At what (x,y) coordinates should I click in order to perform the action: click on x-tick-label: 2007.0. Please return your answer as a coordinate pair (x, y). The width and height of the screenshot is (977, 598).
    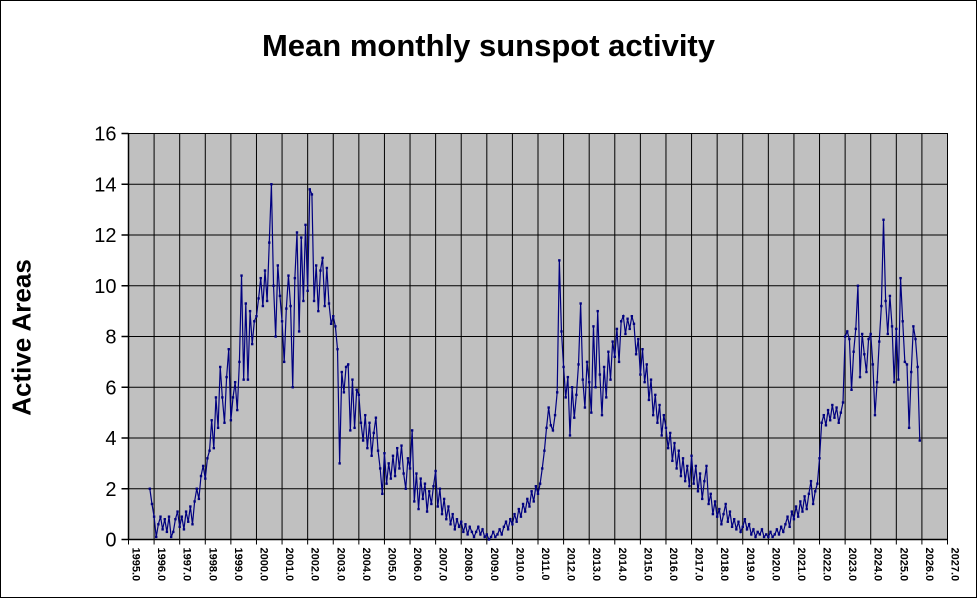
    Looking at the image, I should click on (443, 565).